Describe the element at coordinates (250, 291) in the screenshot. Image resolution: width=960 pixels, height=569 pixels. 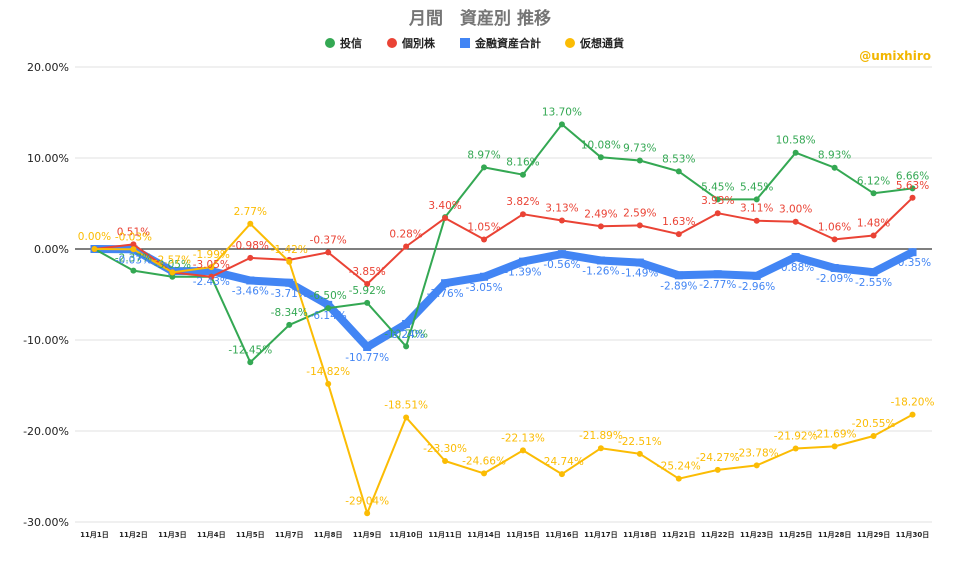
I see `data-label: -3.46%` at that location.